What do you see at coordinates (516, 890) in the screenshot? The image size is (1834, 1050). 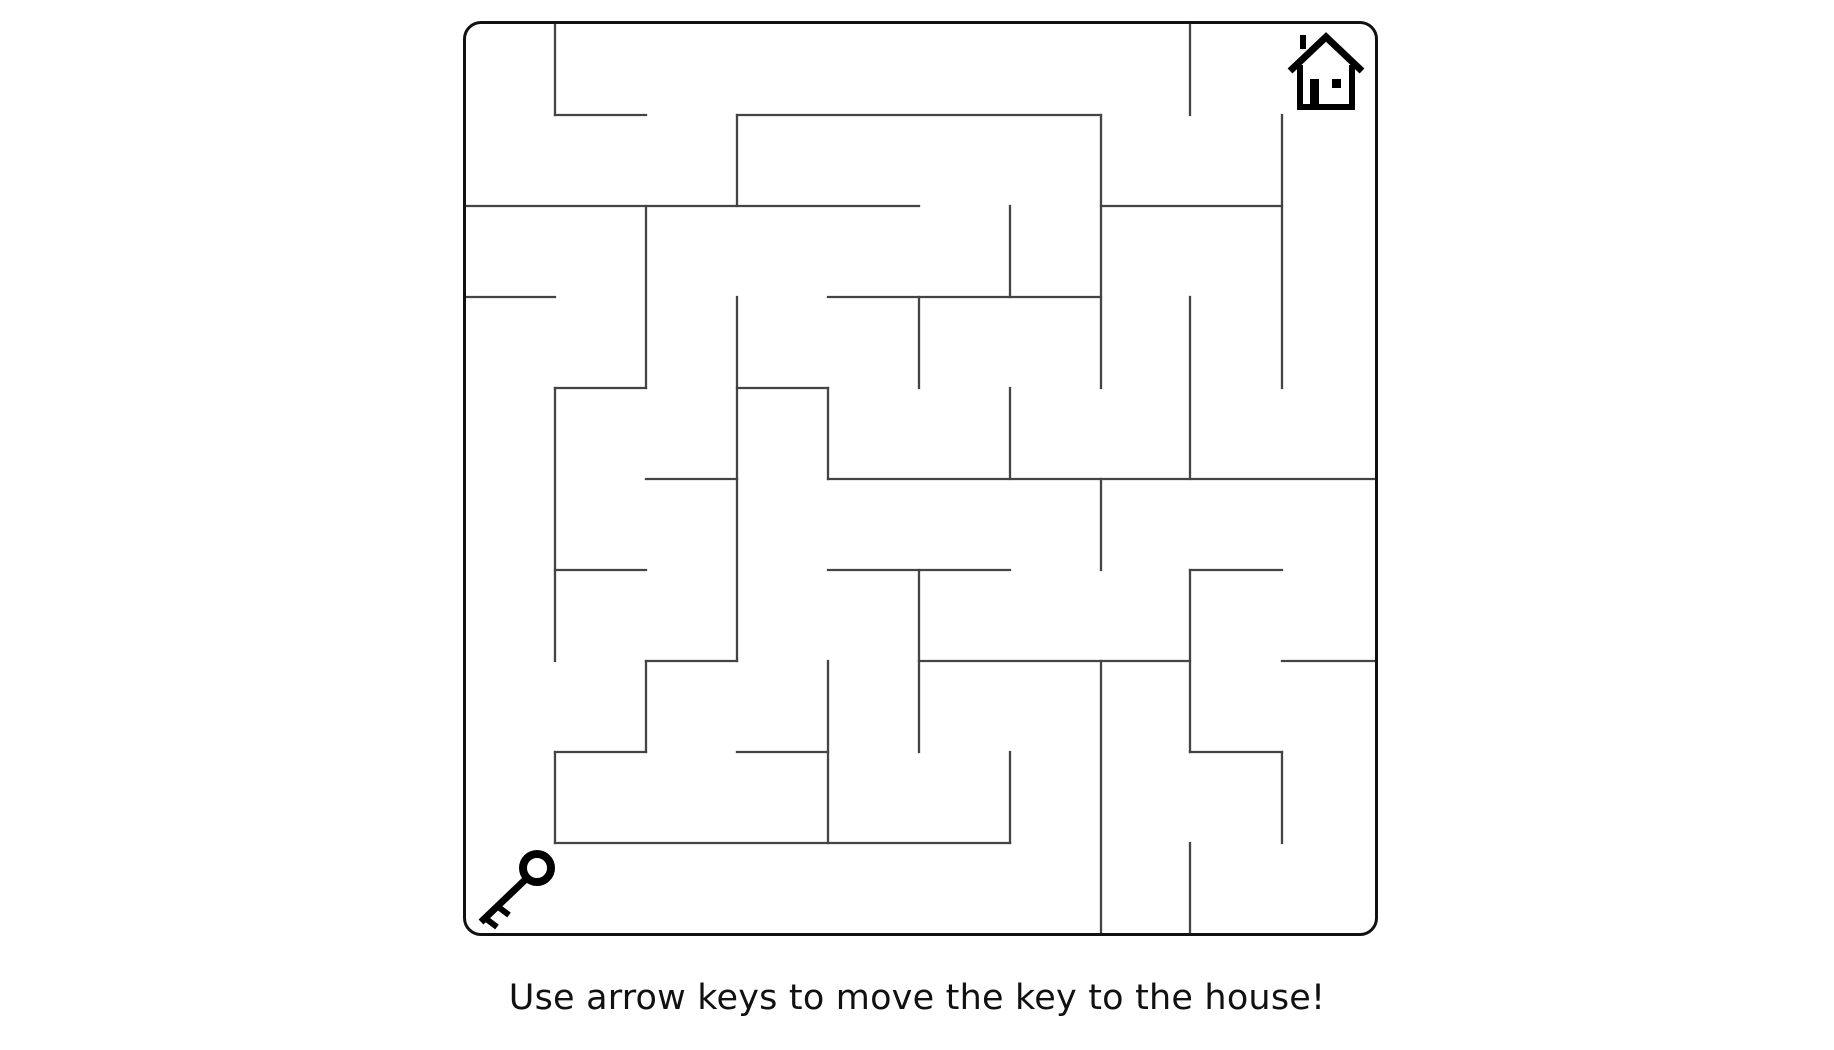 I see `key-icon` at bounding box center [516, 890].